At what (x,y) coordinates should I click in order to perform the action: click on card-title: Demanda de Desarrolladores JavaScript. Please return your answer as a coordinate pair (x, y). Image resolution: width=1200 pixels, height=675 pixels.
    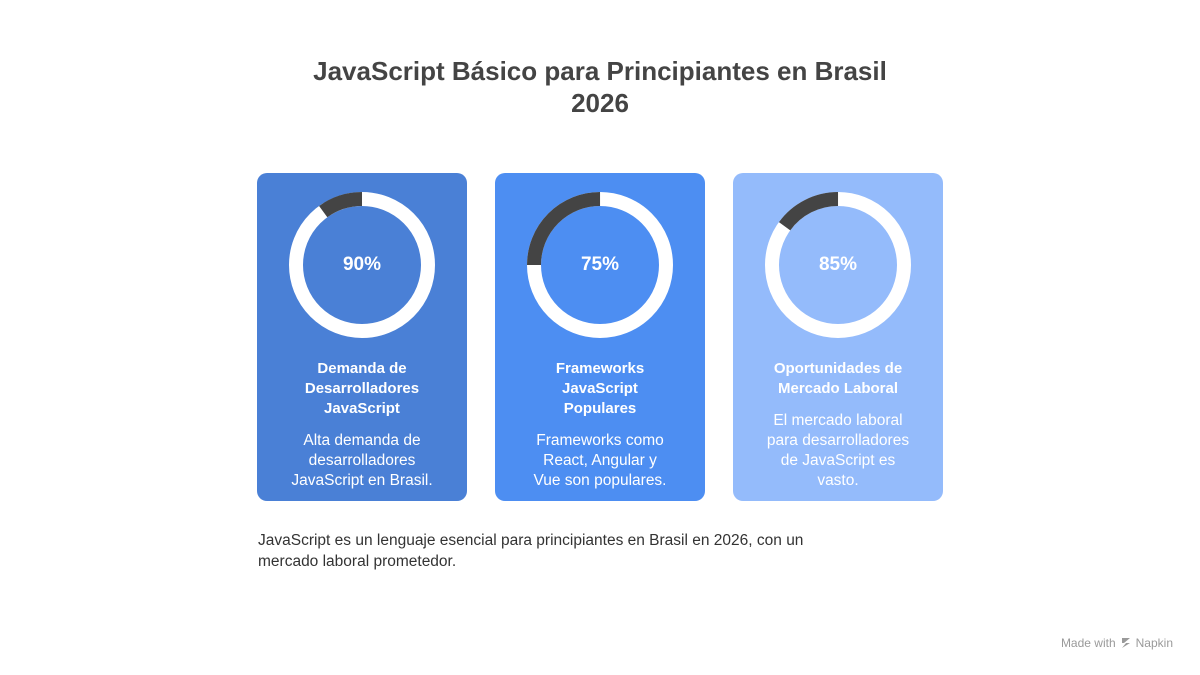
    Looking at the image, I should click on (362, 388).